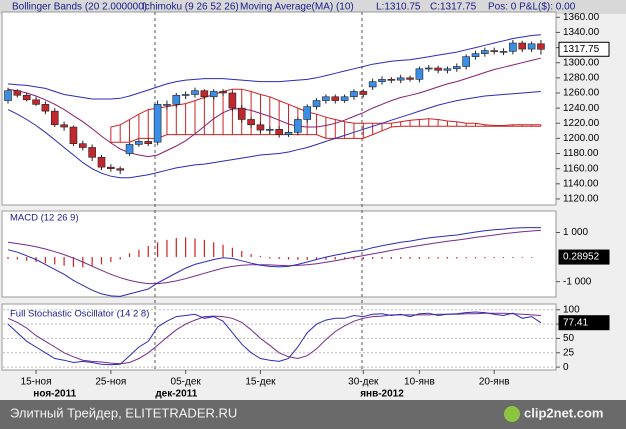  I want to click on y-tick-label: 1120.00, so click(581, 199).